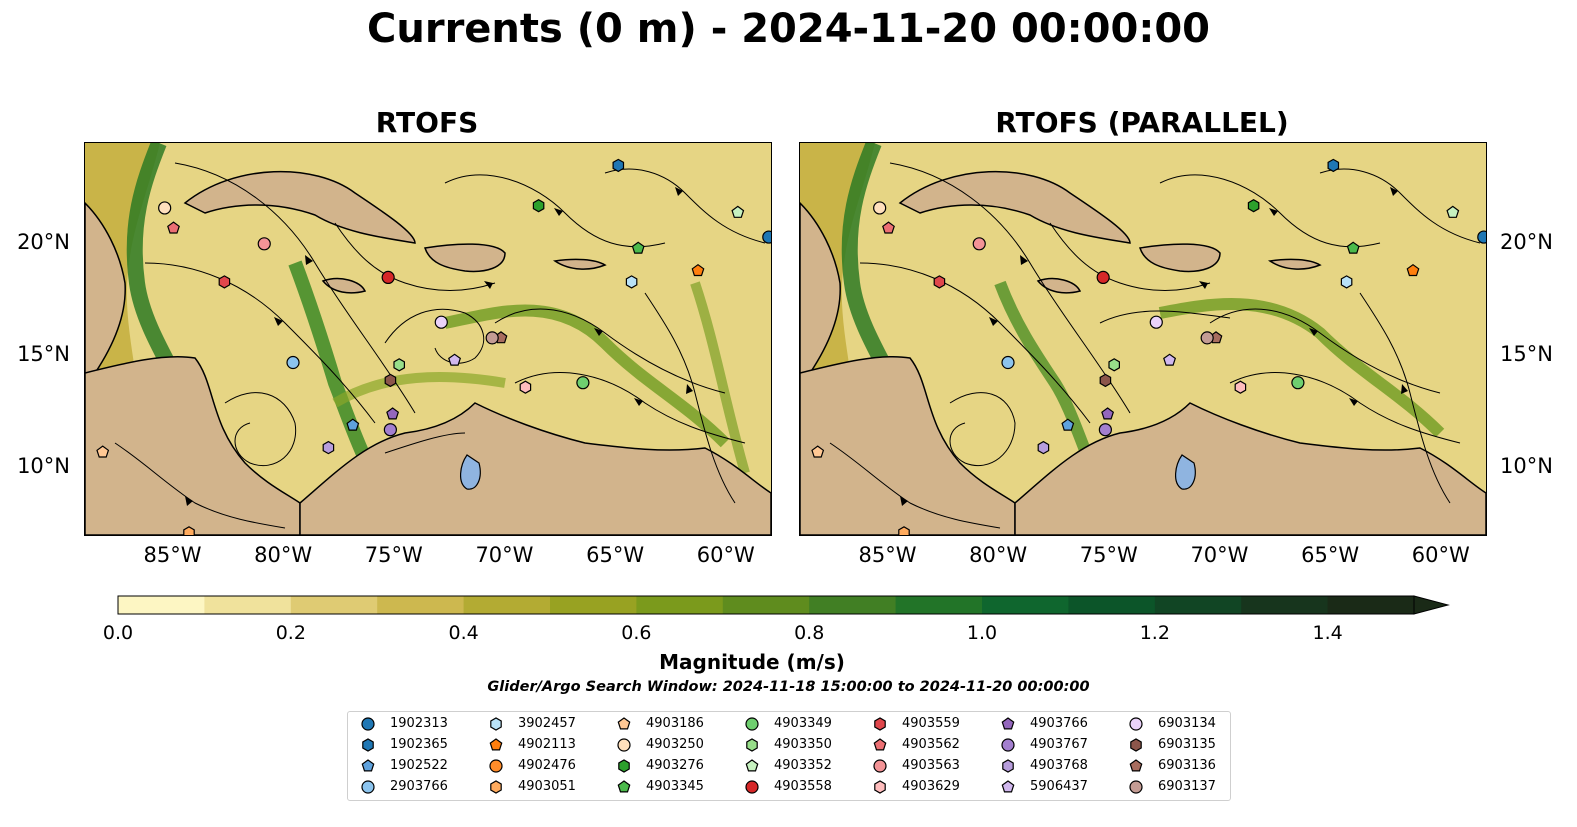 This screenshot has width=1577, height=827. Describe the element at coordinates (809, 633) in the screenshot. I see `colorbar-tick: 0.8` at that location.